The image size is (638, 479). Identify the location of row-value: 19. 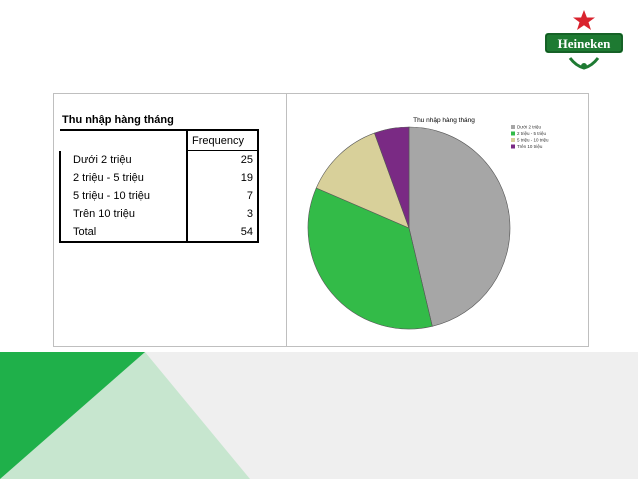
(223, 178).